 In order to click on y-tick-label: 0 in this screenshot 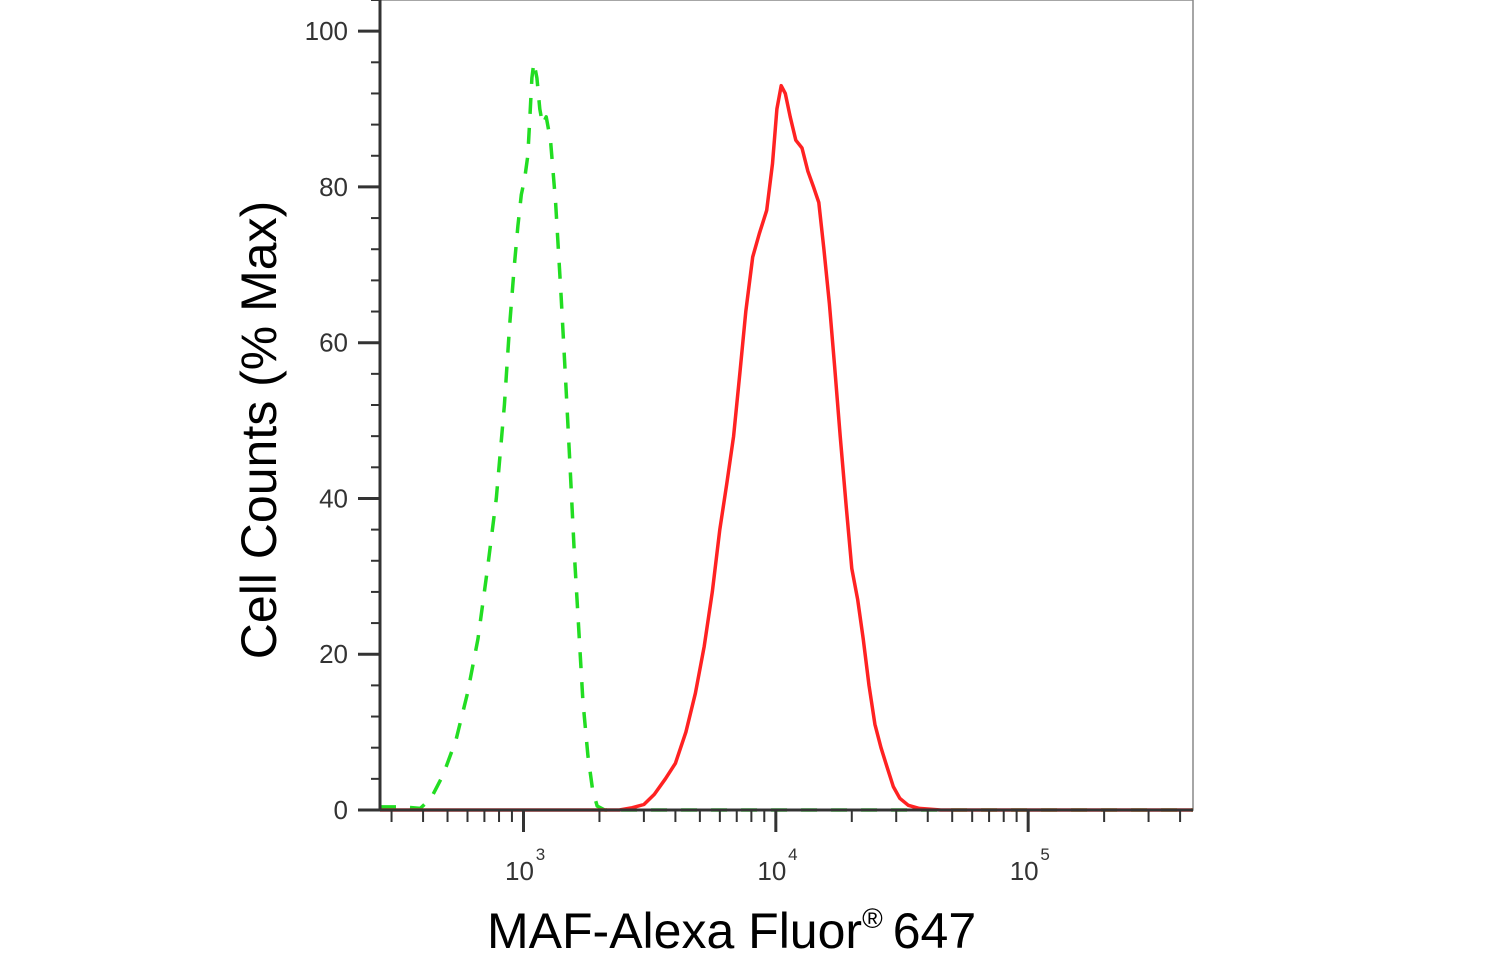, I will do `click(341, 810)`.